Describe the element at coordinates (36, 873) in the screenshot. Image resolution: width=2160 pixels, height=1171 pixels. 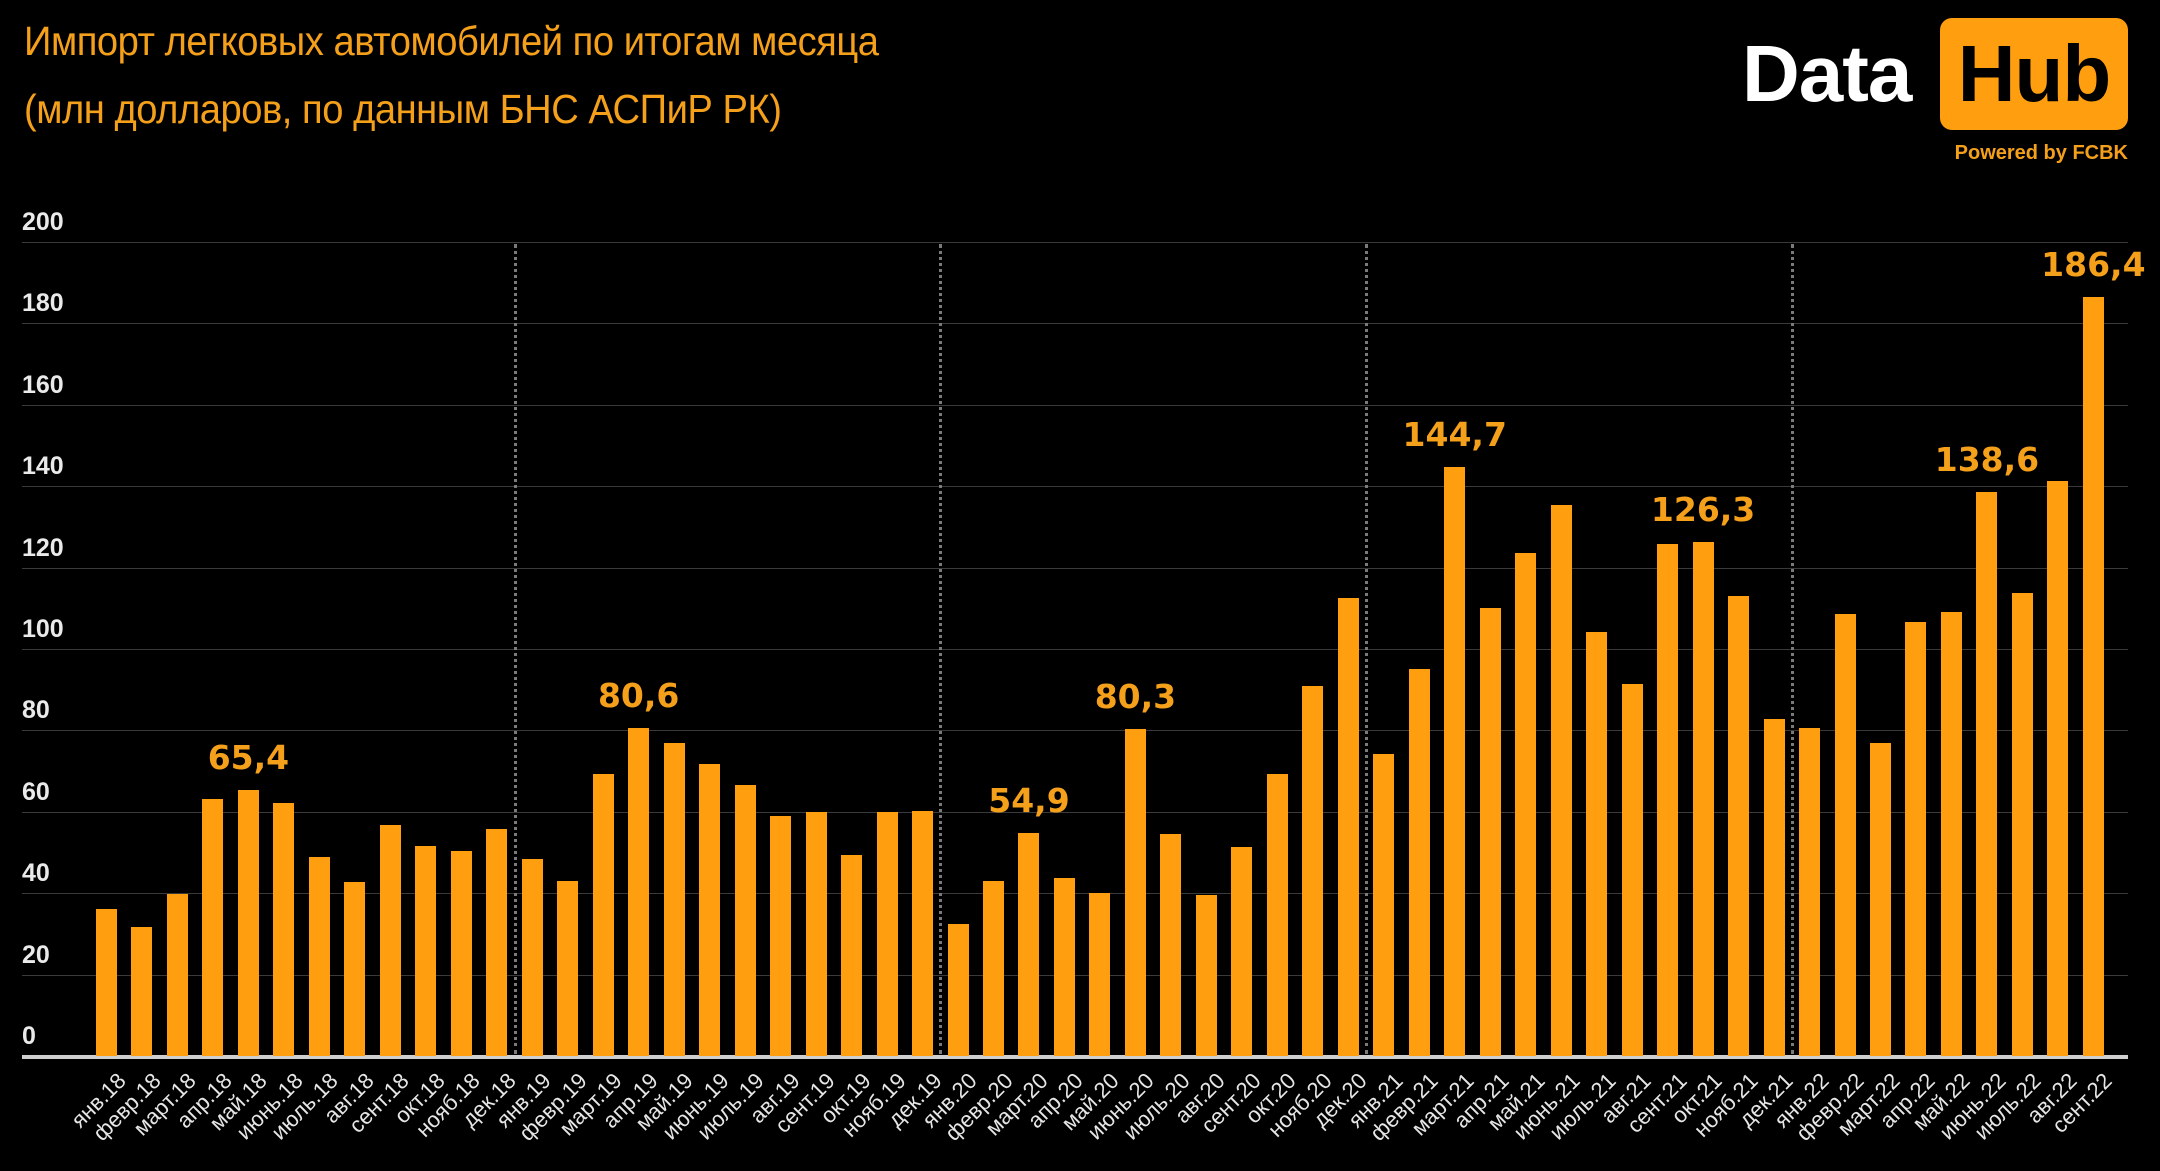
I see `y-tick-label: 40` at that location.